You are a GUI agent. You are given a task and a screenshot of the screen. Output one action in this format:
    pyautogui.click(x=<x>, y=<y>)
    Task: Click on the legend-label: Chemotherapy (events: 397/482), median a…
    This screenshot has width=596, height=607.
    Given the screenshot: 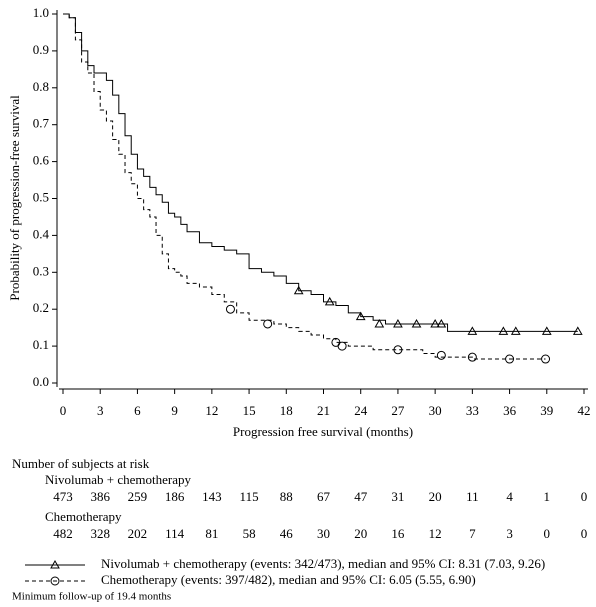 What is the action you would take?
    pyautogui.click(x=288, y=579)
    